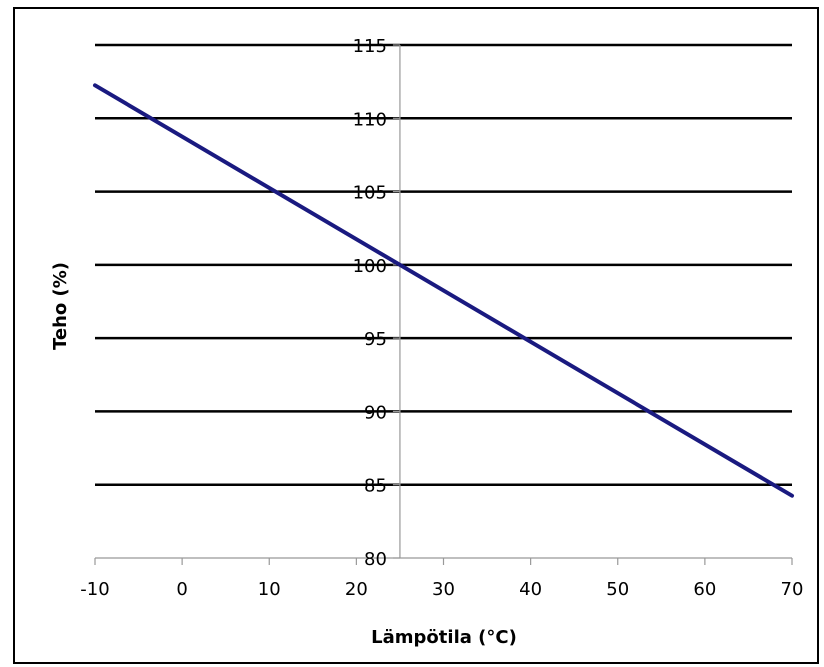 This screenshot has width=824, height=667. Describe the element at coordinates (356, 589) in the screenshot. I see `x-tick-label-3: 20` at that location.